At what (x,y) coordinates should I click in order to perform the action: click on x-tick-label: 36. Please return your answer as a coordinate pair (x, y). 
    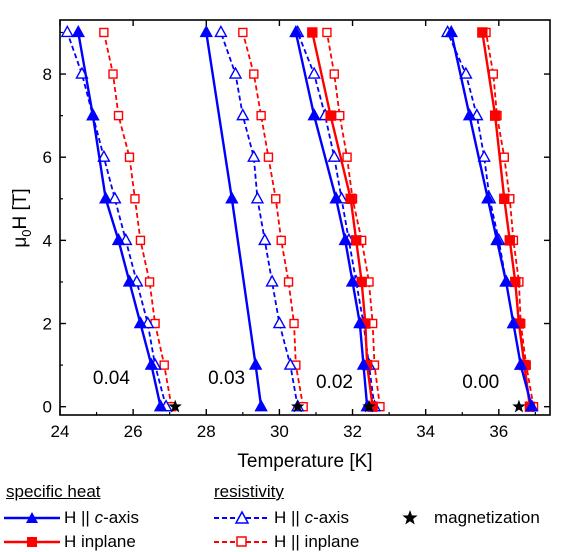
    Looking at the image, I should click on (498, 431).